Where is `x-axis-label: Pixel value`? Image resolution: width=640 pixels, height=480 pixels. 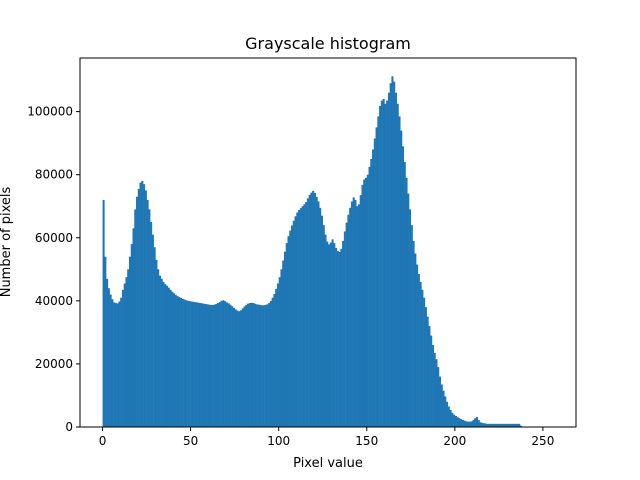
x-axis-label: Pixel value is located at coordinates (328, 463).